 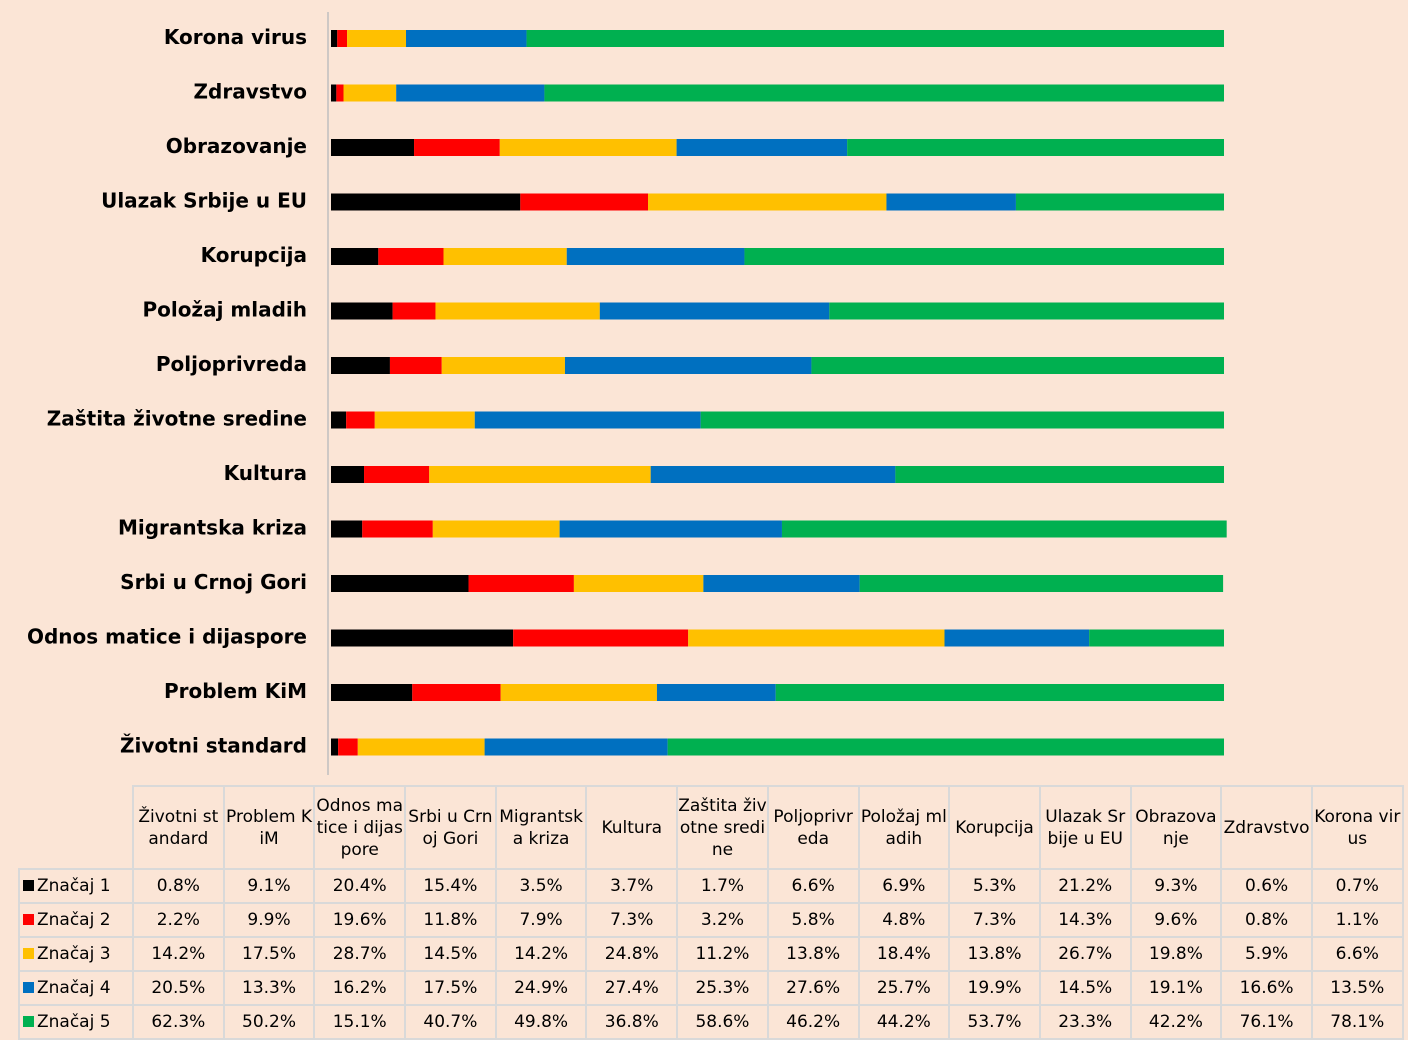 What do you see at coordinates (632, 827) in the screenshot?
I see `column-header: Kultura` at bounding box center [632, 827].